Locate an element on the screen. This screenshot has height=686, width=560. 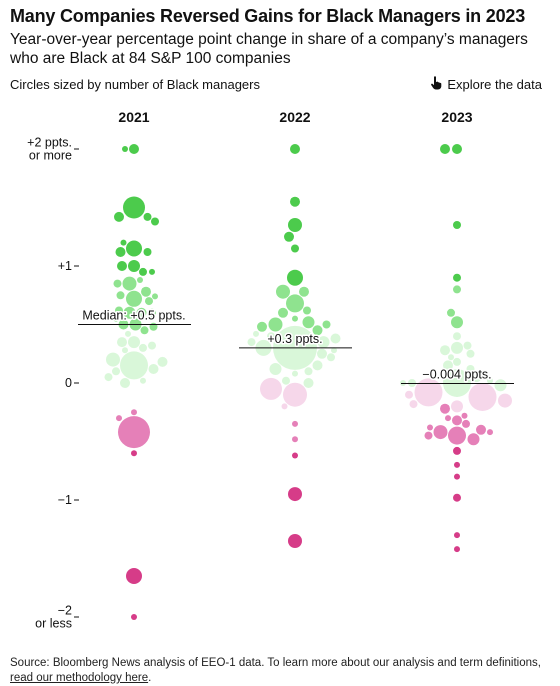
median-label-2023: −0.004 ppts. is located at coordinates (456, 374).